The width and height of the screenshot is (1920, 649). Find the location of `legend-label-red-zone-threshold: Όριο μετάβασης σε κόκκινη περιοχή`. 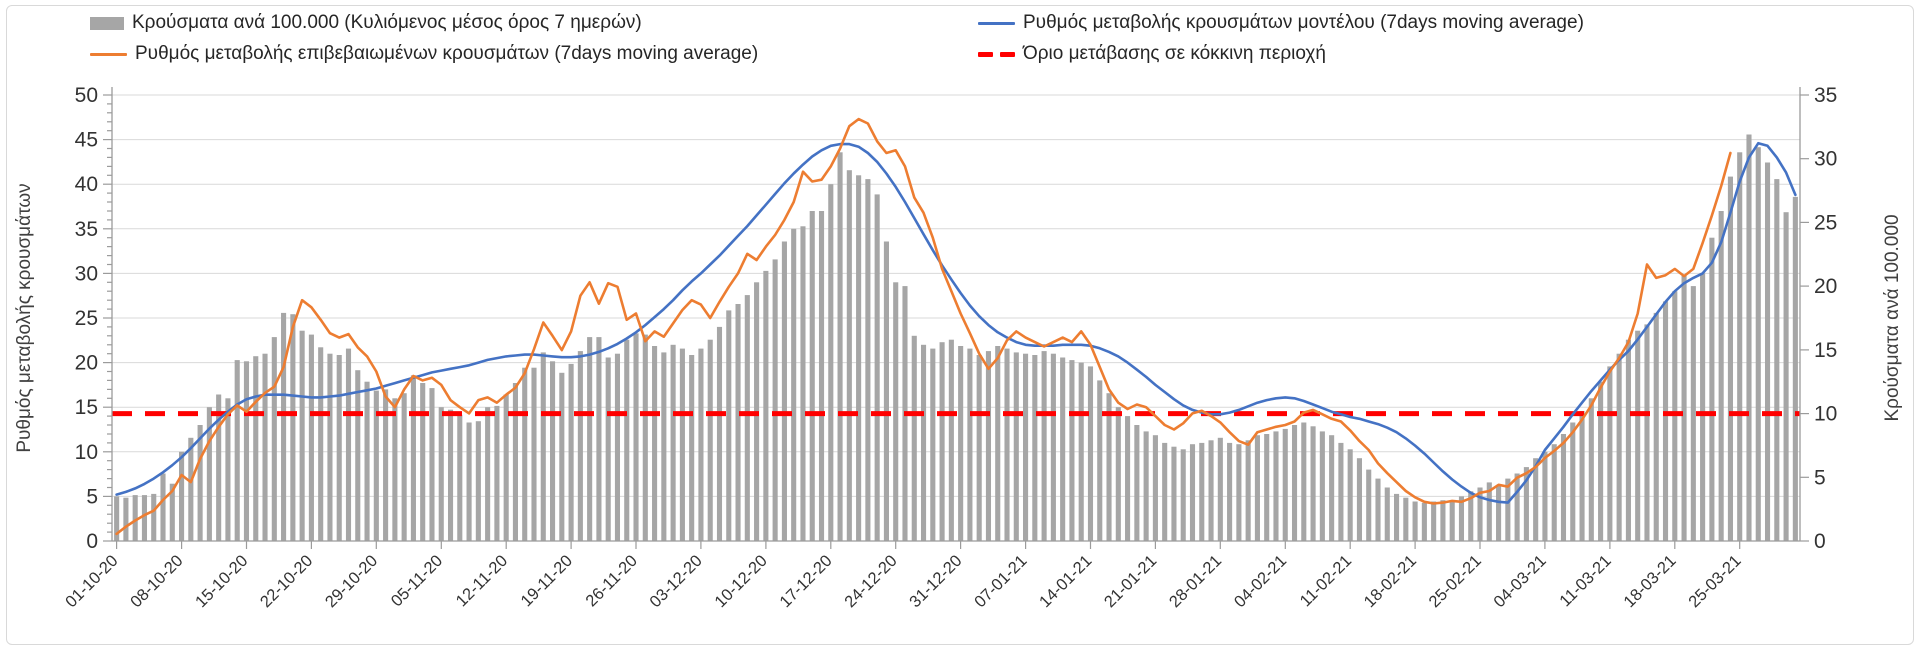

legend-label-red-zone-threshold: Όριο μετάβασης σε κόκκινη περιοχή is located at coordinates (1174, 53).